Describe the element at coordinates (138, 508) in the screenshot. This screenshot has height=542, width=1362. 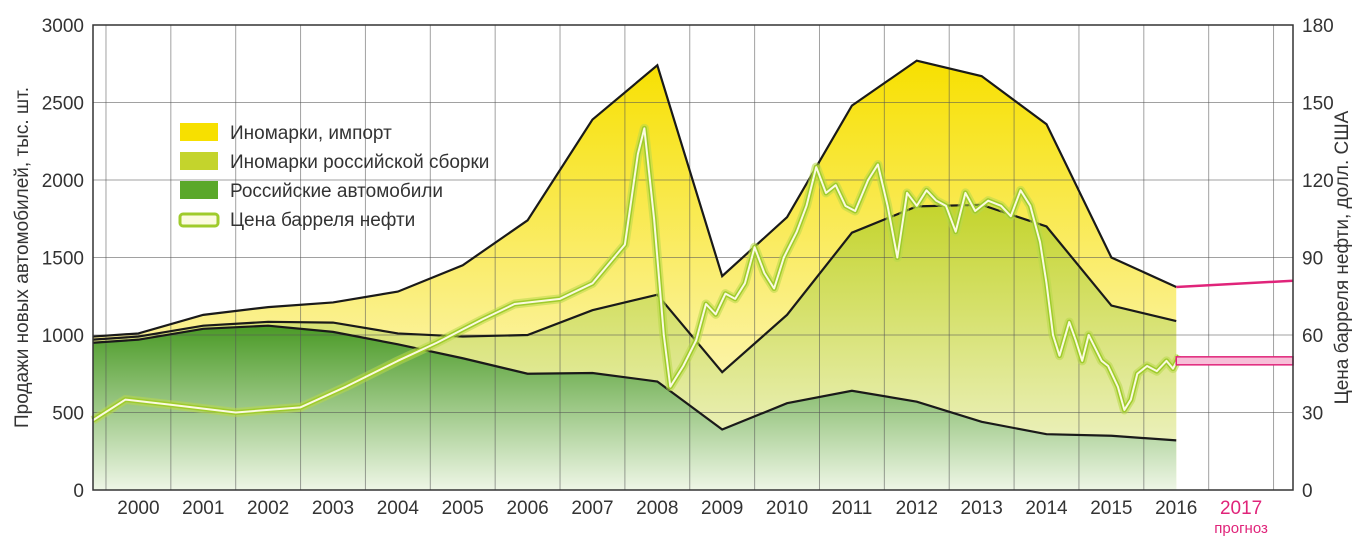
I see `x-tick-label: 2000` at that location.